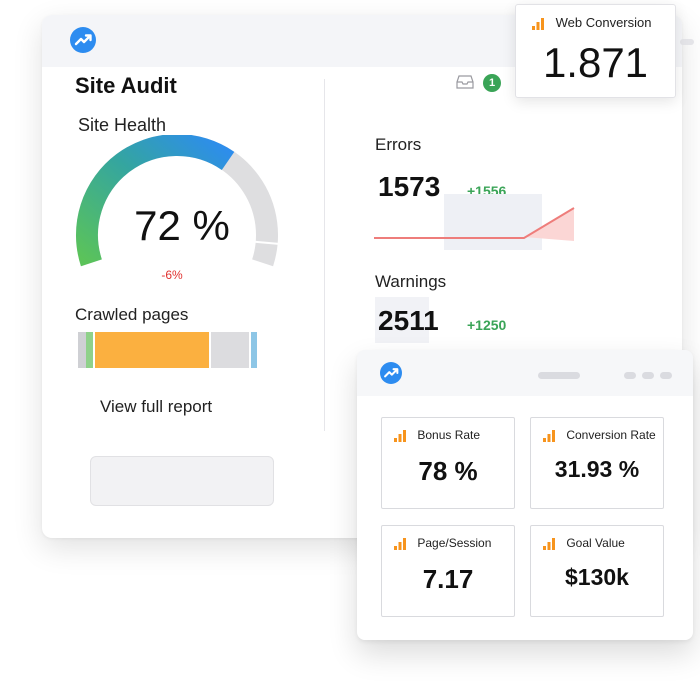 The image size is (700, 687). Describe the element at coordinates (449, 435) in the screenshot. I see `metric-label: Bonus Rate` at that location.